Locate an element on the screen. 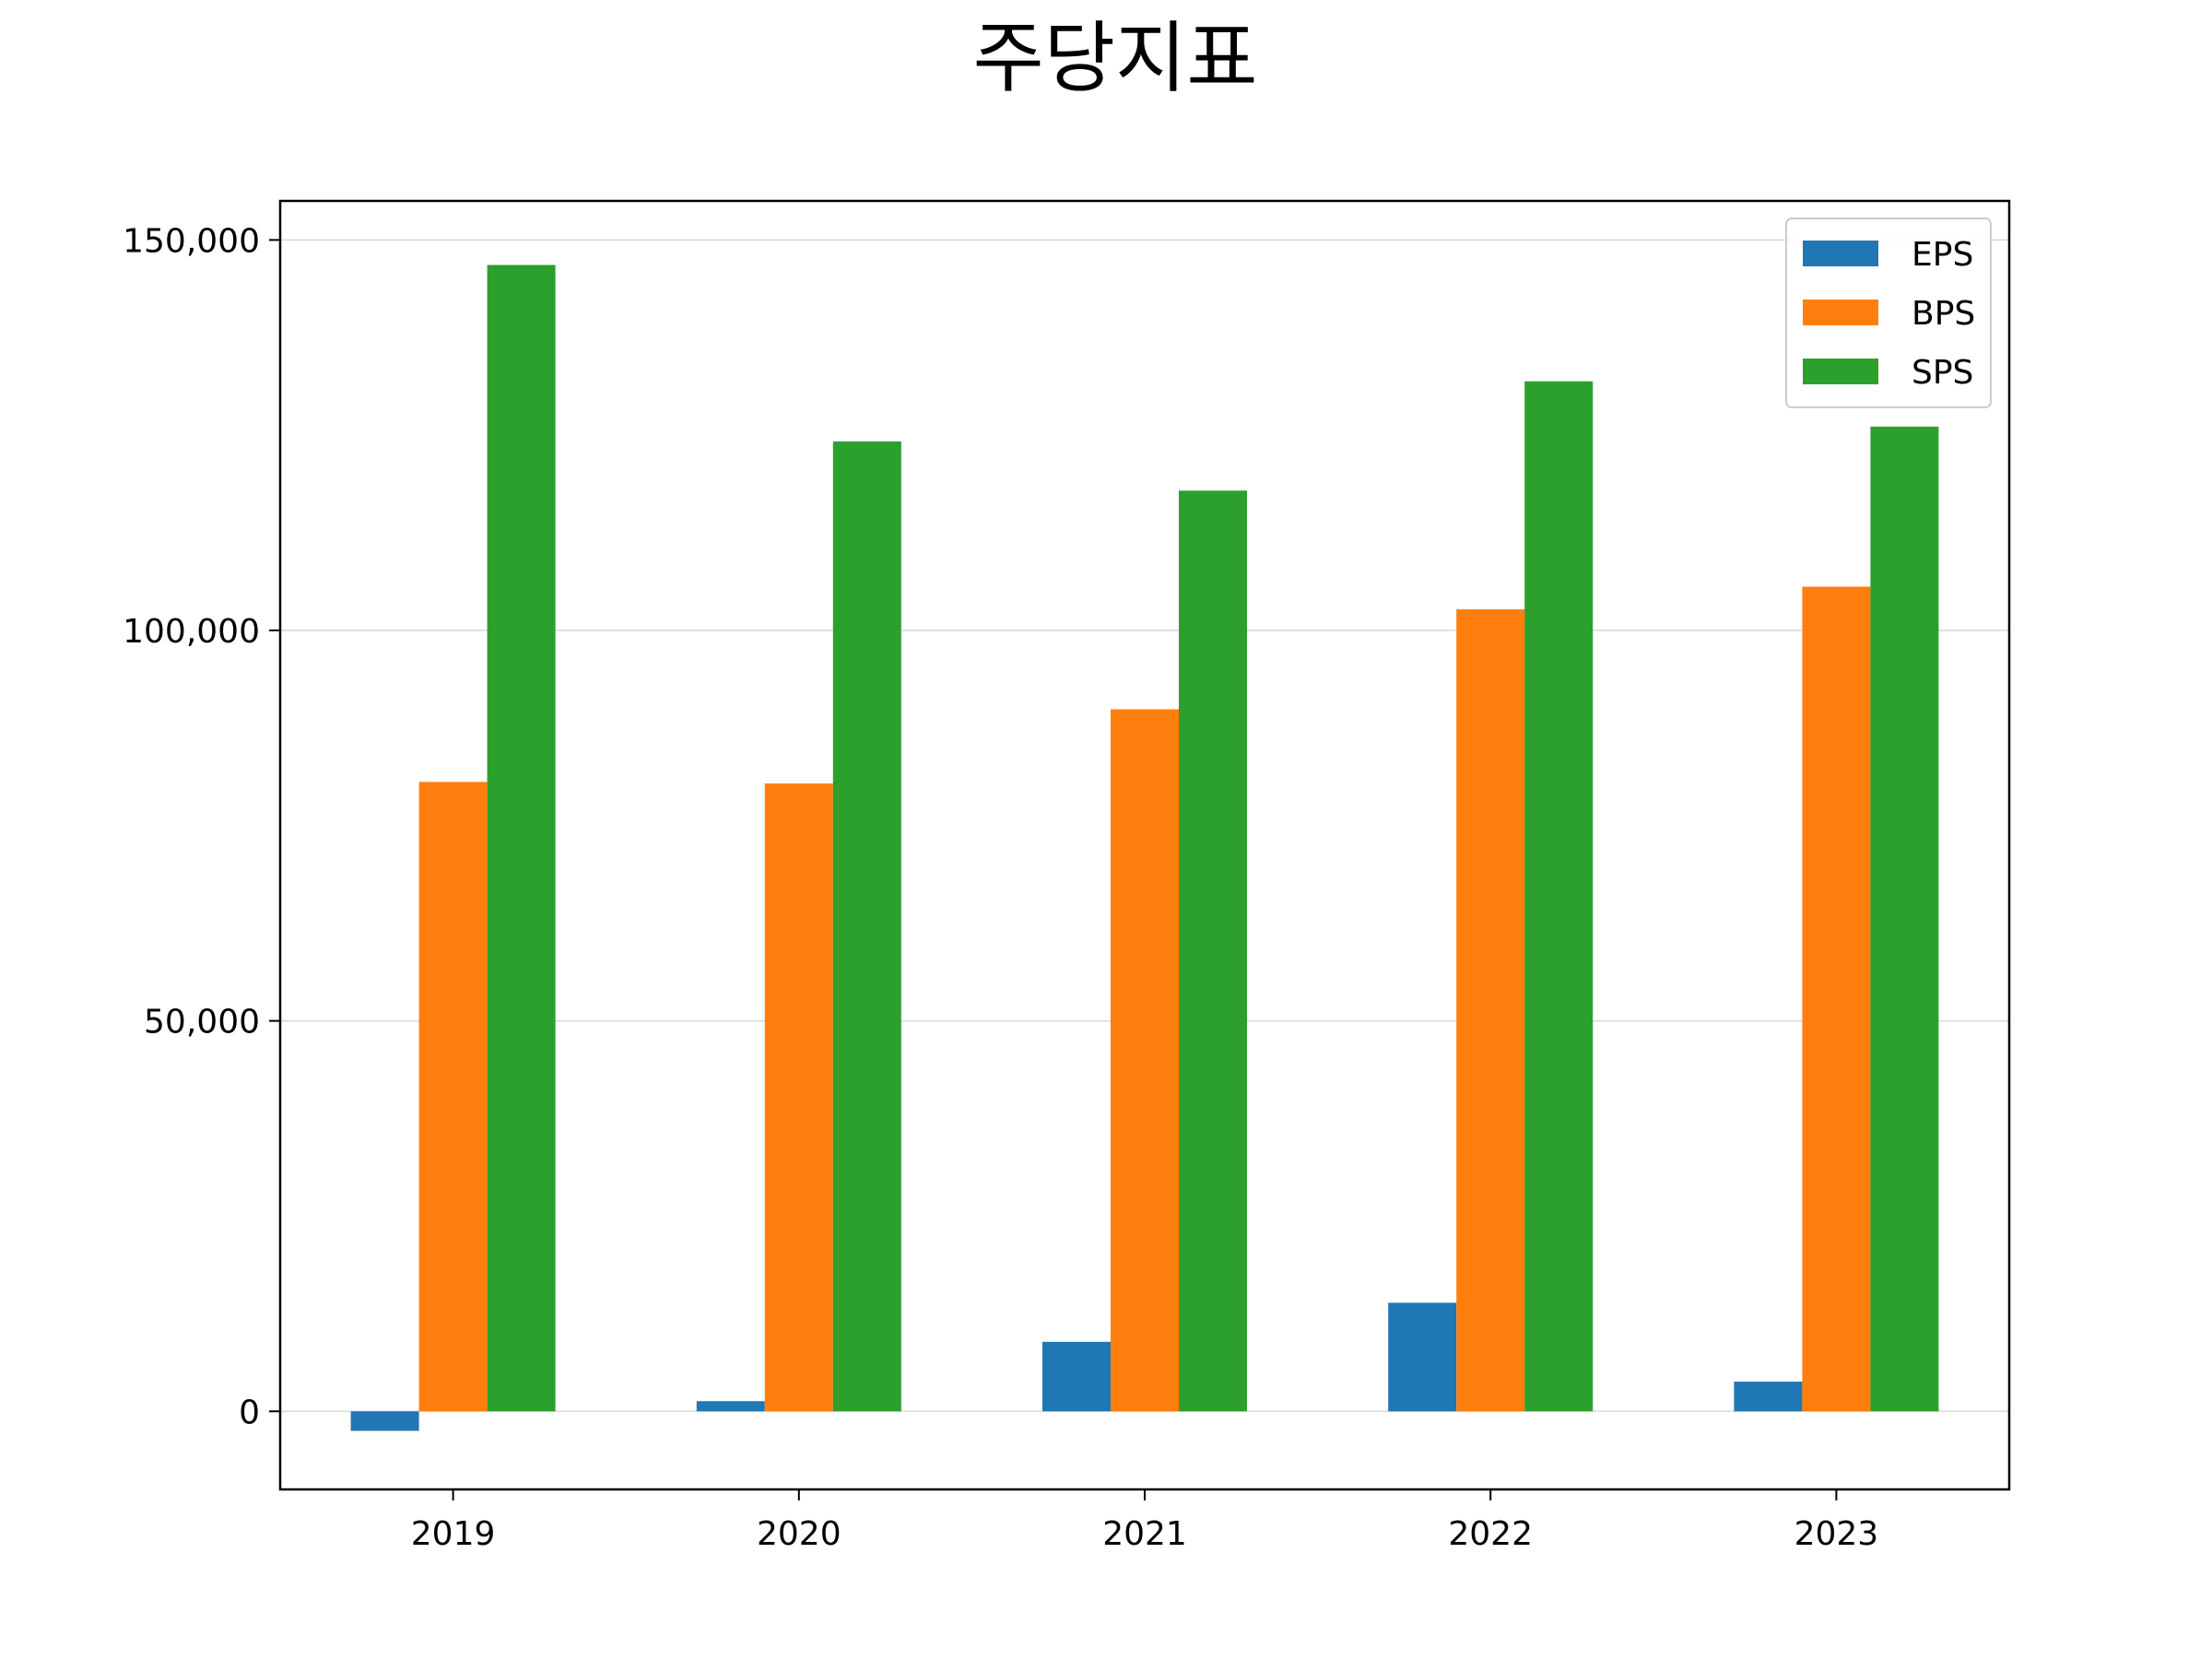 Image resolution: width=2212 pixels, height=1659 pixels. bar-bps-2021 is located at coordinates (1145, 1060).